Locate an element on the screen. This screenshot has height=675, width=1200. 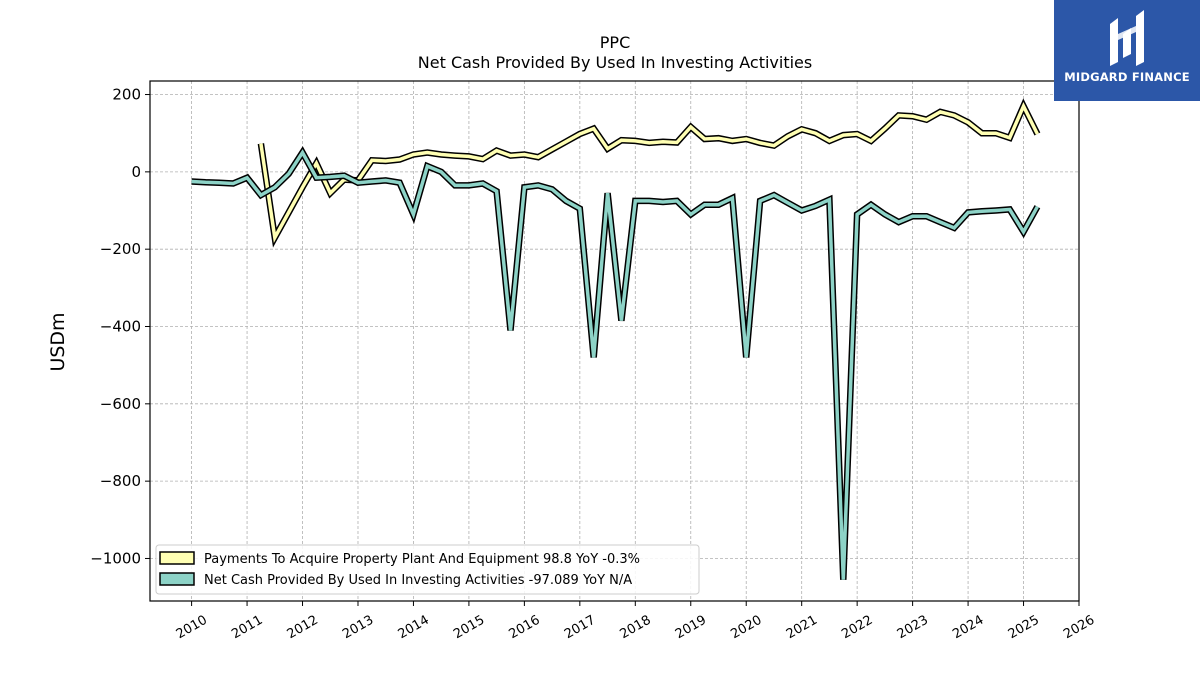
legend-frame is located at coordinates (427, 569).